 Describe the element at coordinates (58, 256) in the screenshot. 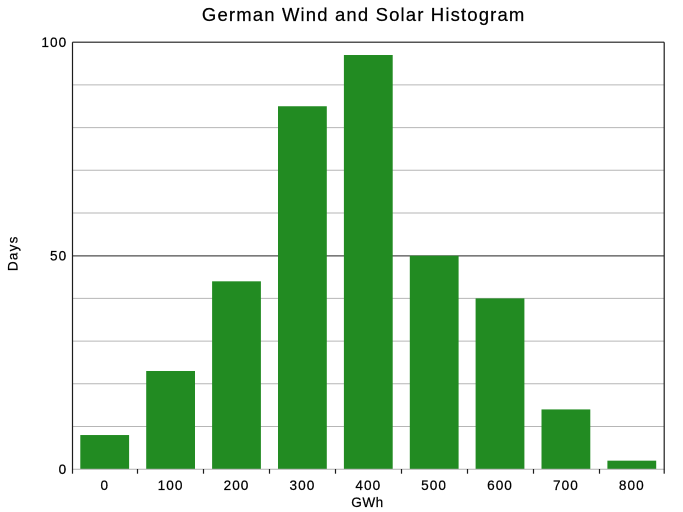

I see `svg-text: 50` at that location.